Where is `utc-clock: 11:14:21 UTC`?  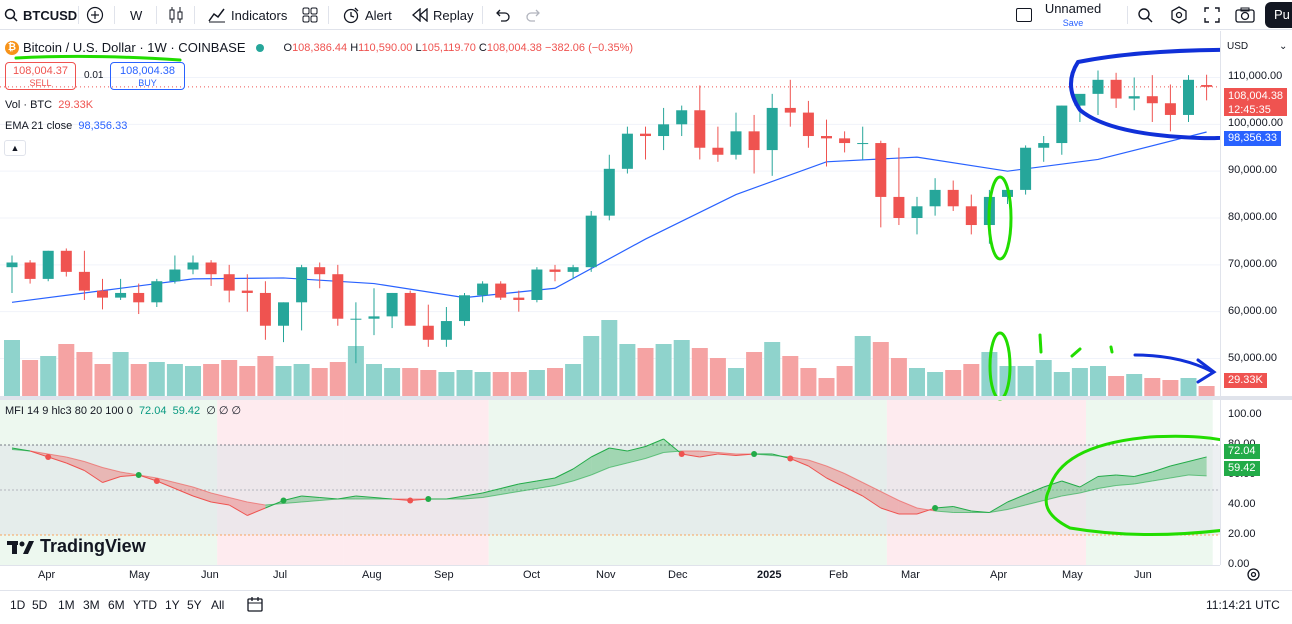
utc-clock: 11:14:21 UTC is located at coordinates (1243, 605).